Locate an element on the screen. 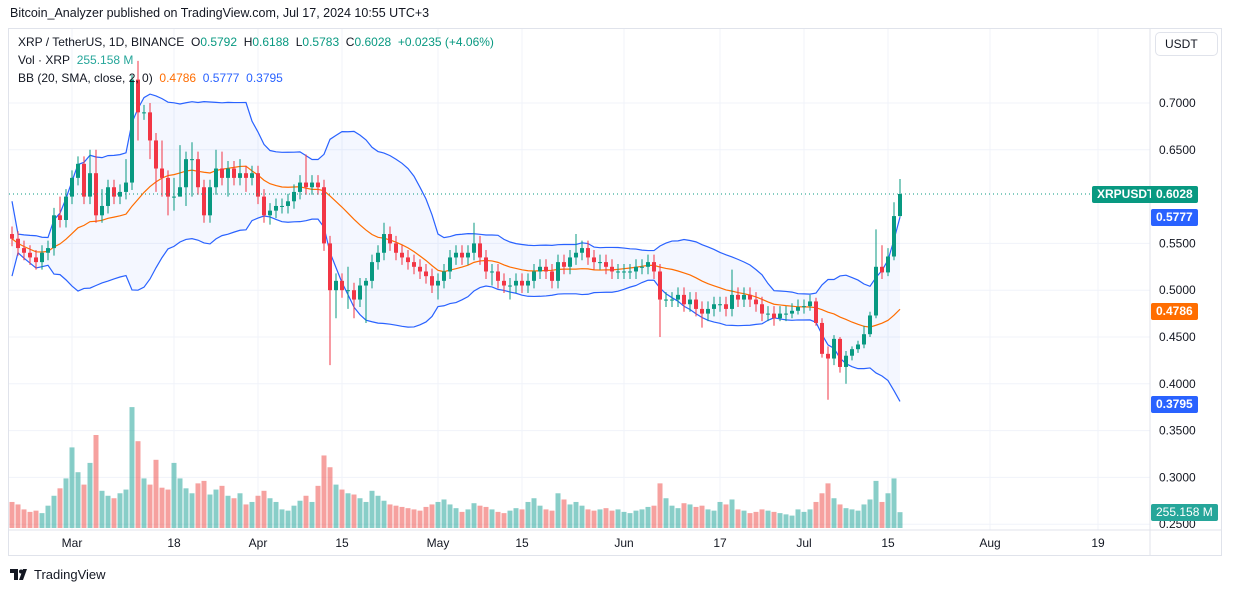 The image size is (1233, 592). bb-basis-tag: 0.4786 is located at coordinates (1174, 311).